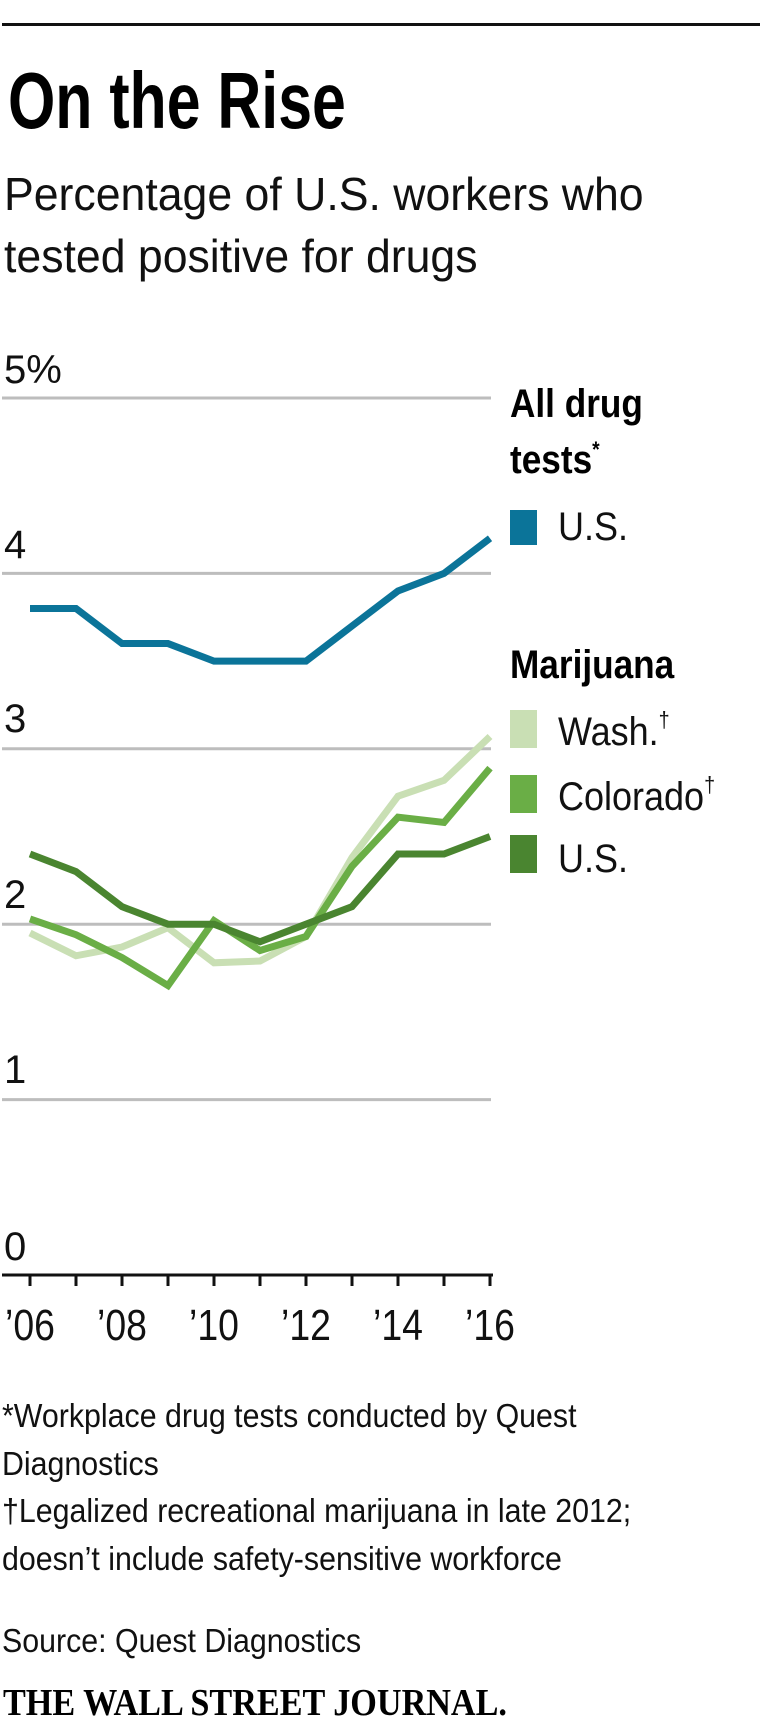 This screenshot has height=1727, width=768. I want to click on legend-swatch-us-marijuana, so click(523, 854).